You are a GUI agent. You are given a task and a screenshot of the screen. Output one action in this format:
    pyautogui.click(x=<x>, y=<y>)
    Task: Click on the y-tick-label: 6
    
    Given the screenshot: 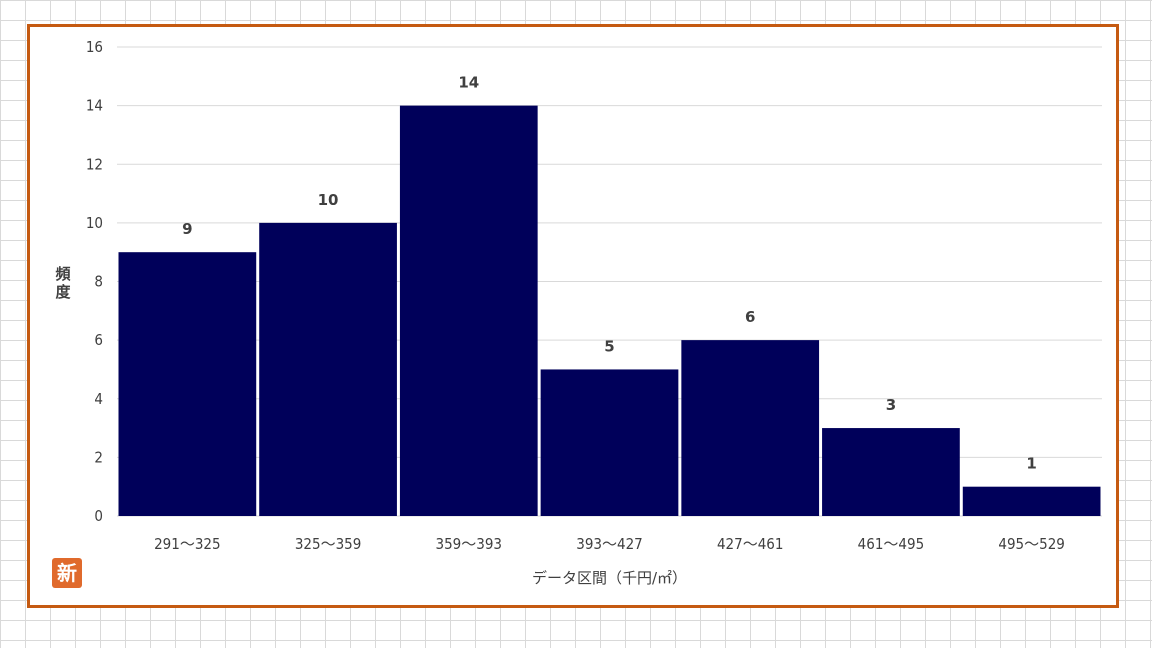 What is the action you would take?
    pyautogui.click(x=98, y=340)
    